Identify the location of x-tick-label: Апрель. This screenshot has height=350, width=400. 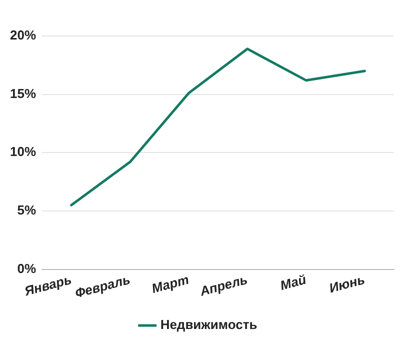
(223, 286).